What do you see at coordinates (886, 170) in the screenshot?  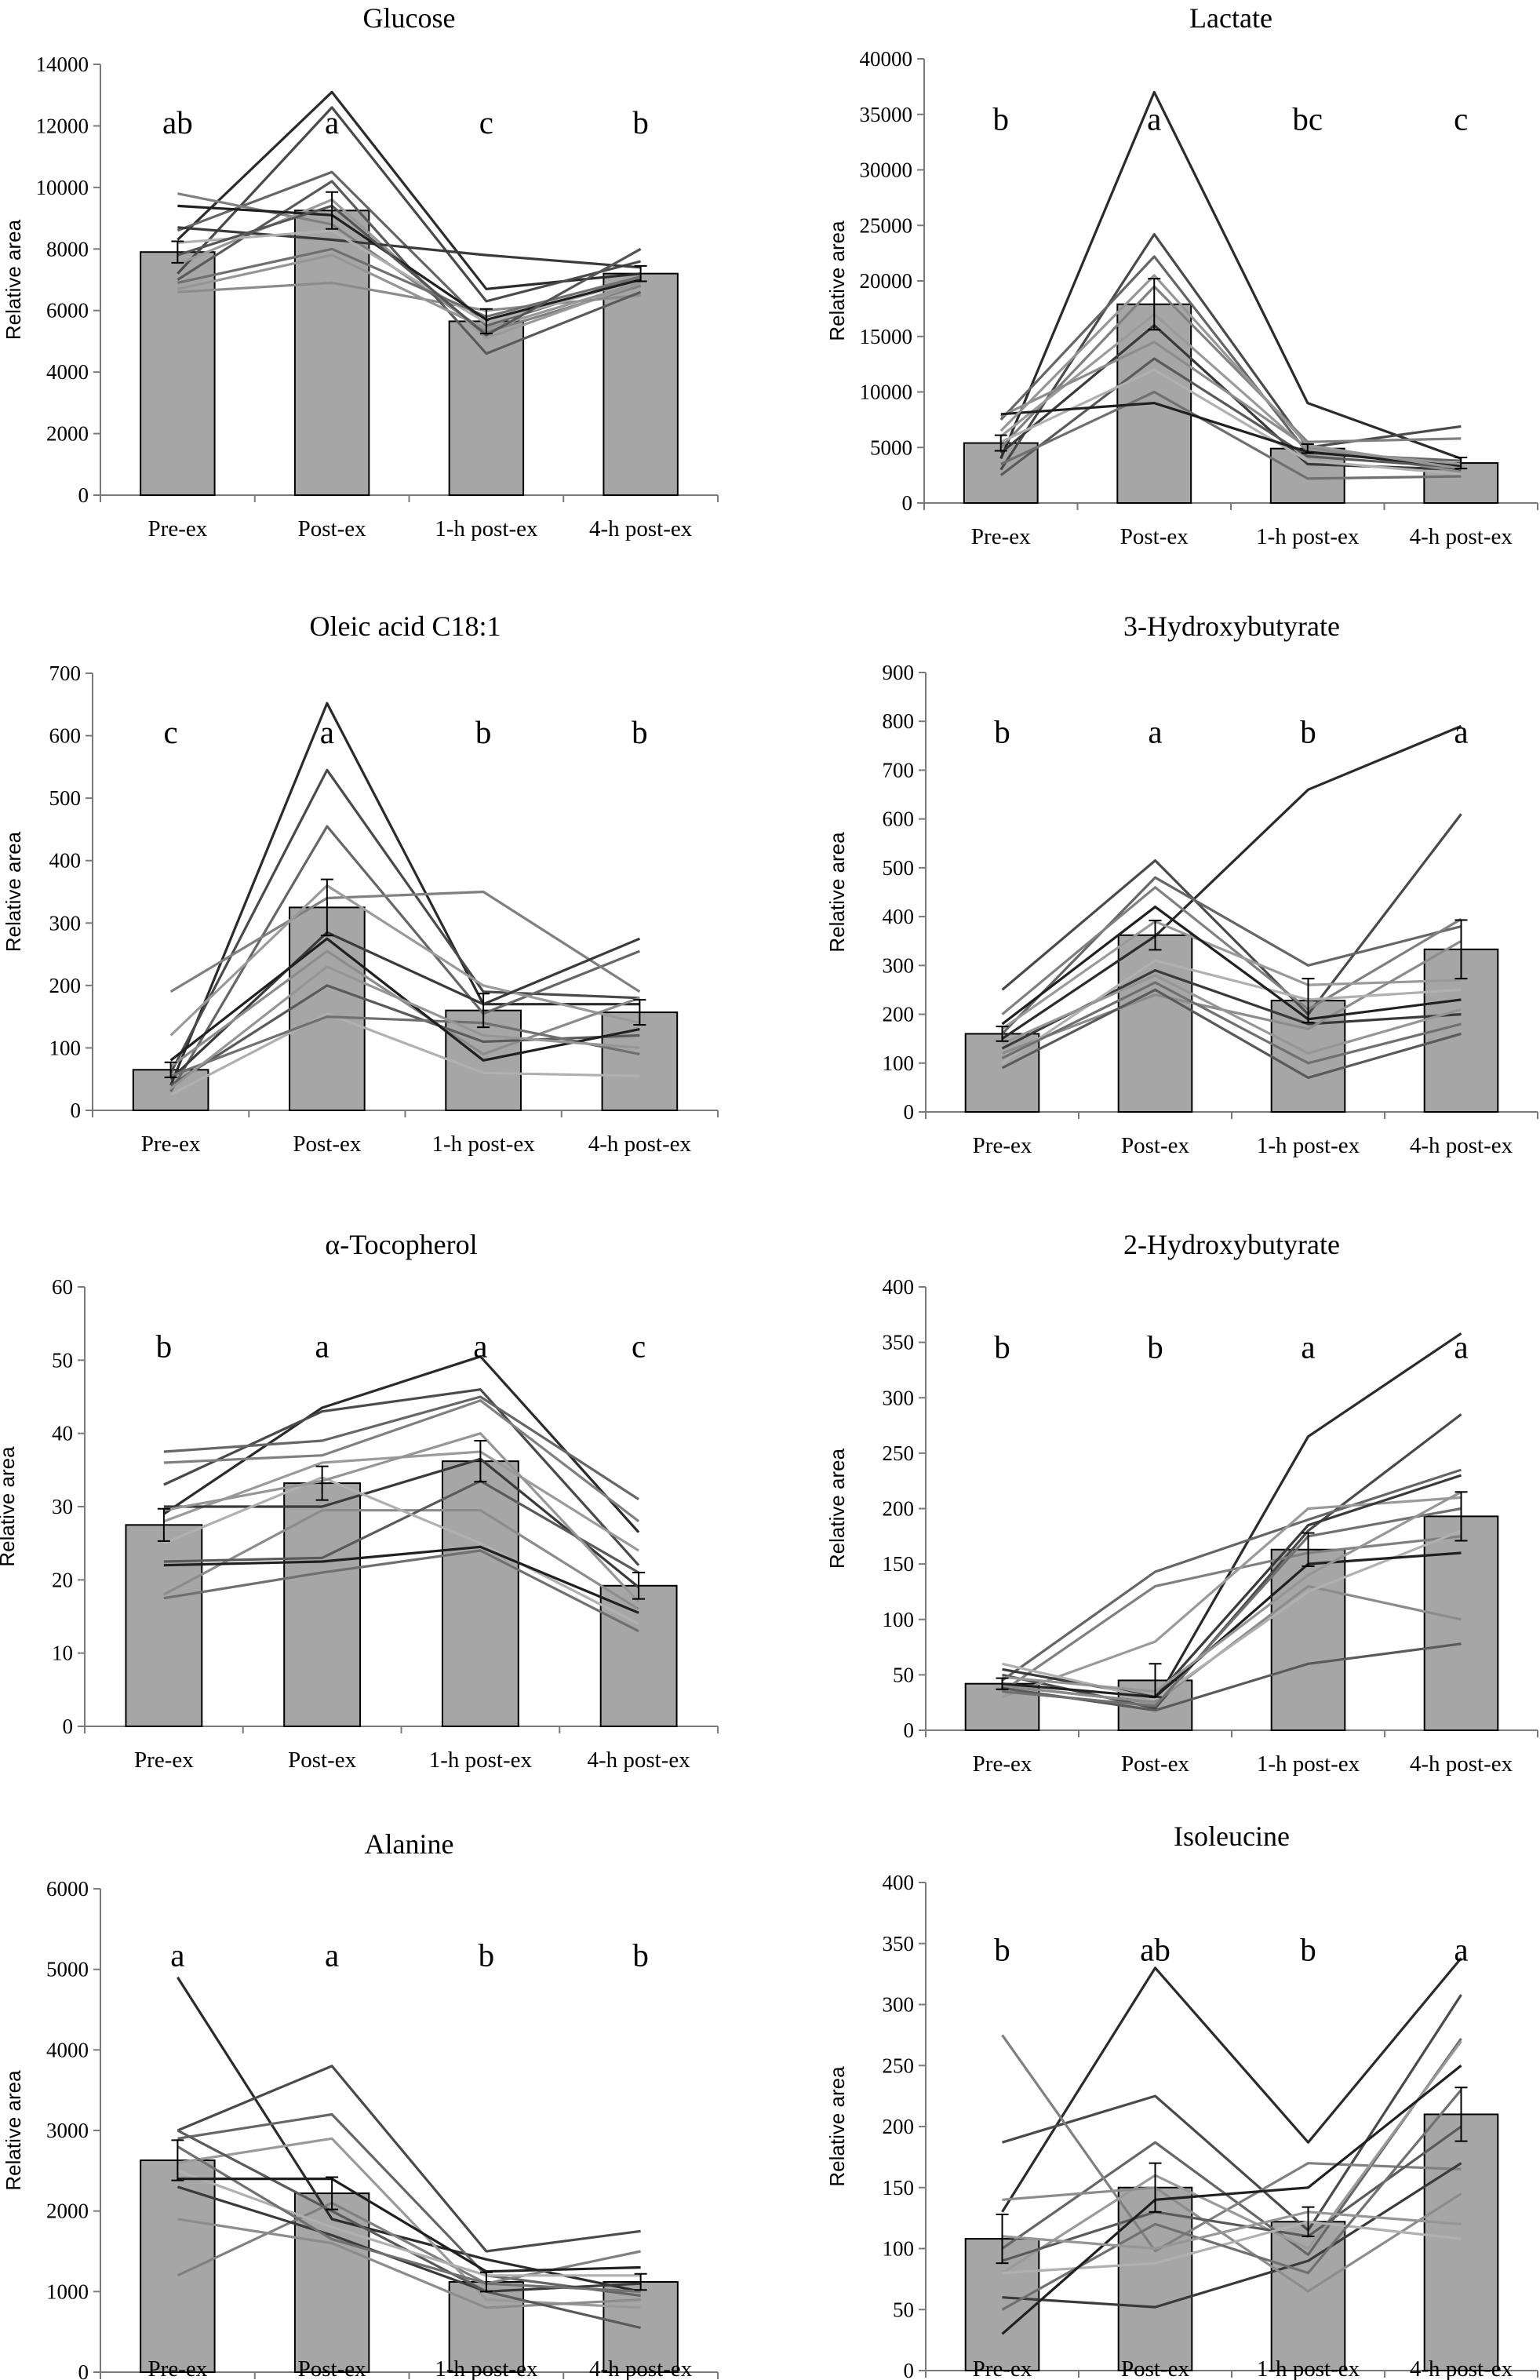 I see `y-tick-label: 30000` at bounding box center [886, 170].